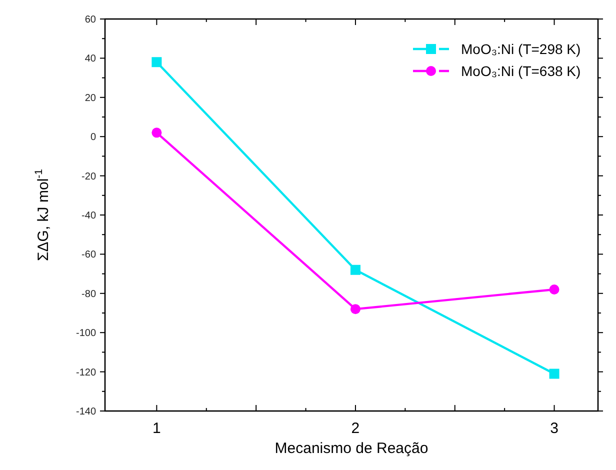 The image size is (616, 470). What do you see at coordinates (90, 59) in the screenshot?
I see `y-tick-label: 40` at bounding box center [90, 59].